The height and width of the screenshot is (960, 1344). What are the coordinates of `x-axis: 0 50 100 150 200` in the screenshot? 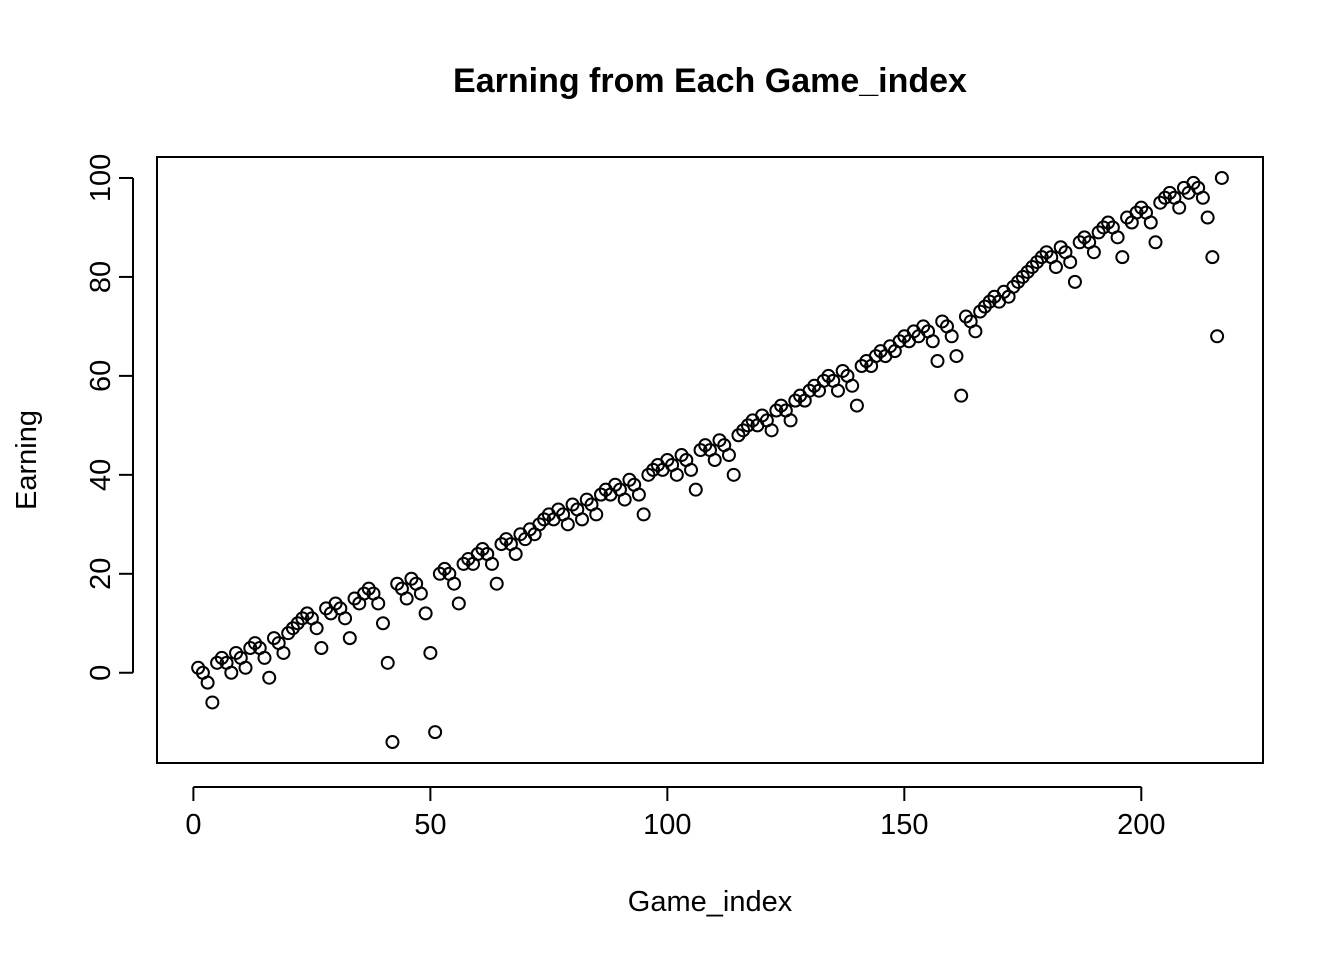 It's located at (675, 813).